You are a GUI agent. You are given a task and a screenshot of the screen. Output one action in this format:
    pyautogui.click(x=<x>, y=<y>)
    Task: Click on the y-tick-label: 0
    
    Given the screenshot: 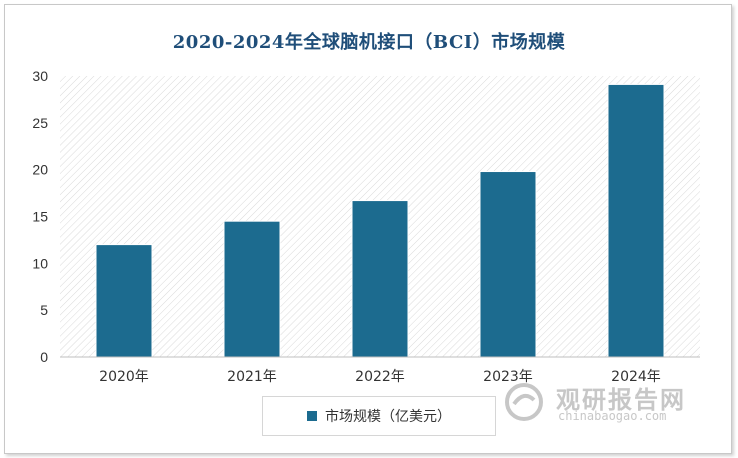 What is the action you would take?
    pyautogui.click(x=44, y=357)
    